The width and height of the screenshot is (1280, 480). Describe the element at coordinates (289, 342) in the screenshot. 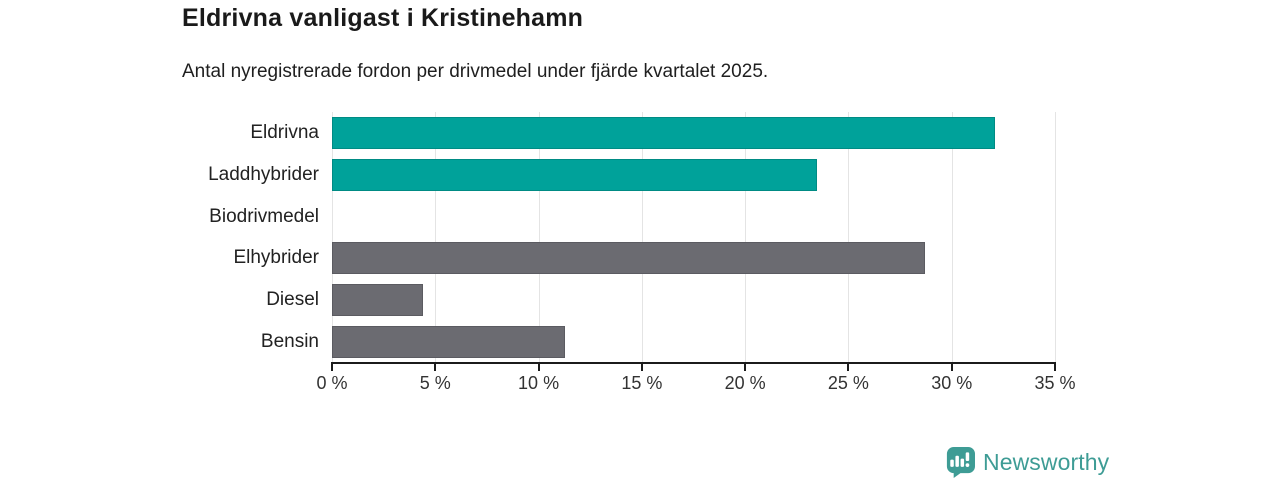

I see `category-label: Bensin` at that location.